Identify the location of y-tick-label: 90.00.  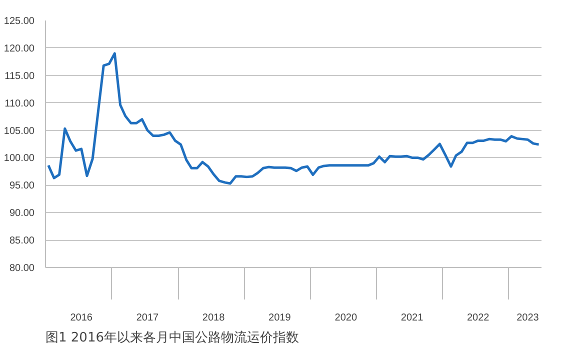
(22, 214).